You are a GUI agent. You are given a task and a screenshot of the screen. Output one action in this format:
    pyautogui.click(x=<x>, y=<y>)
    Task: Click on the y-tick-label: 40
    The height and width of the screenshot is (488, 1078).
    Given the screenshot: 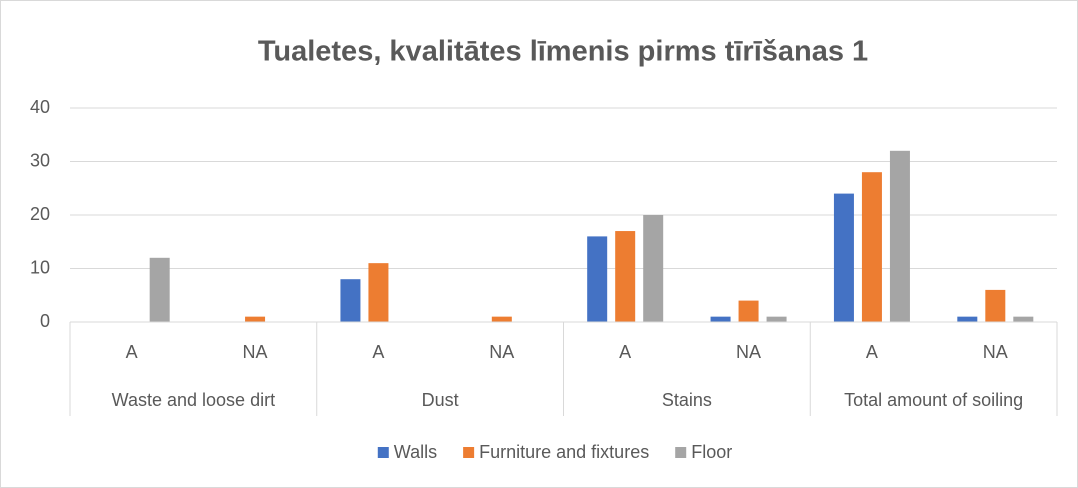 What is the action you would take?
    pyautogui.click(x=40, y=107)
    